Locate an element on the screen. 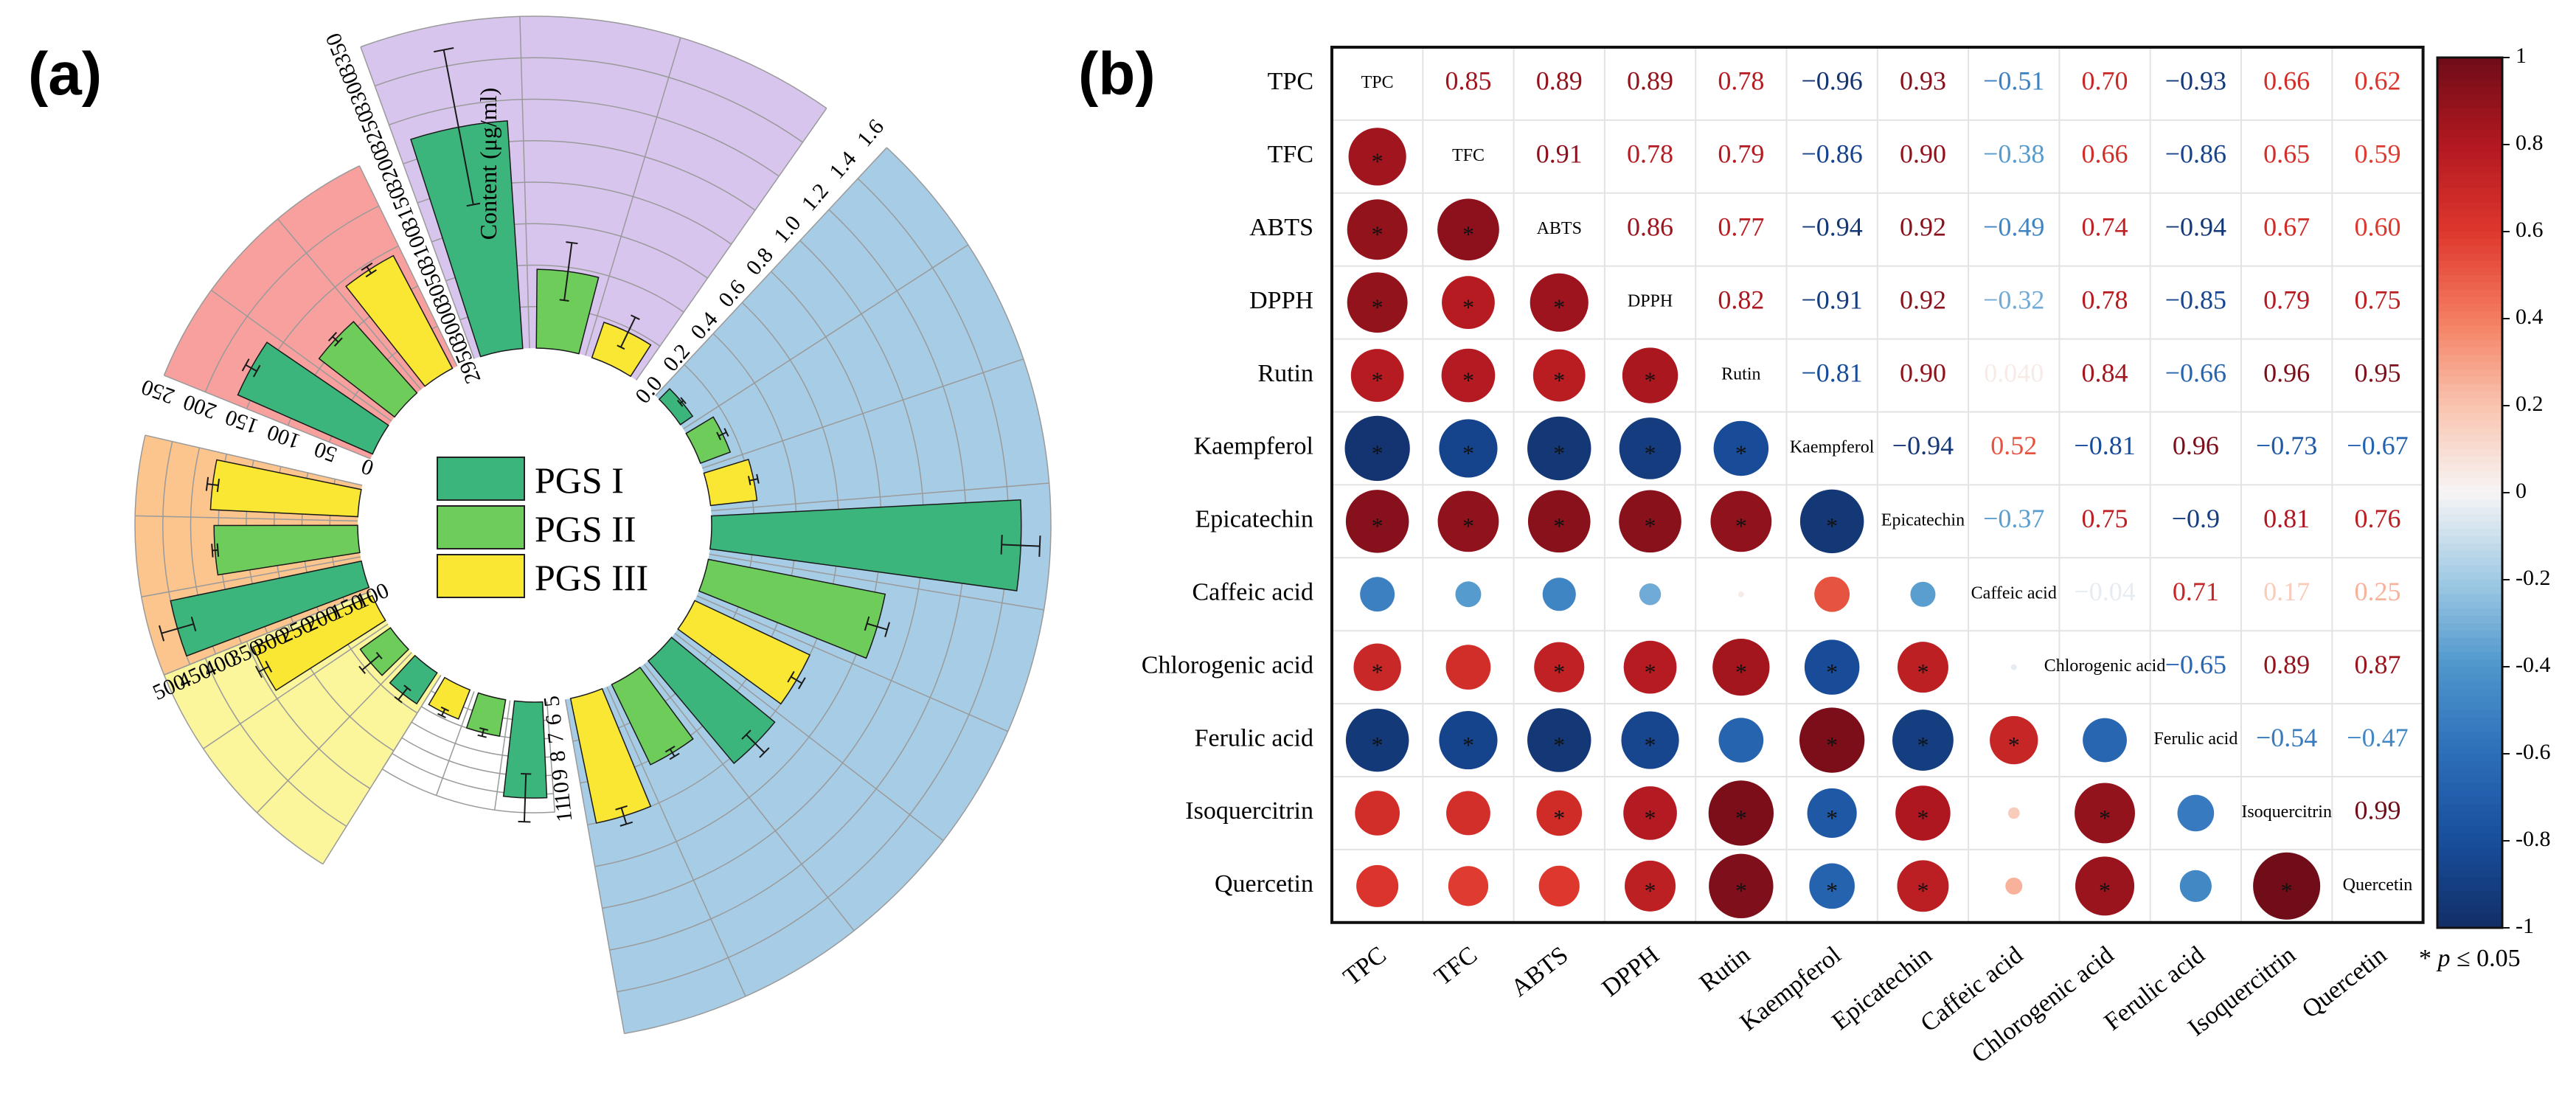 The image size is (2576, 1110). correlation-value: −0.86 is located at coordinates (1831, 154).